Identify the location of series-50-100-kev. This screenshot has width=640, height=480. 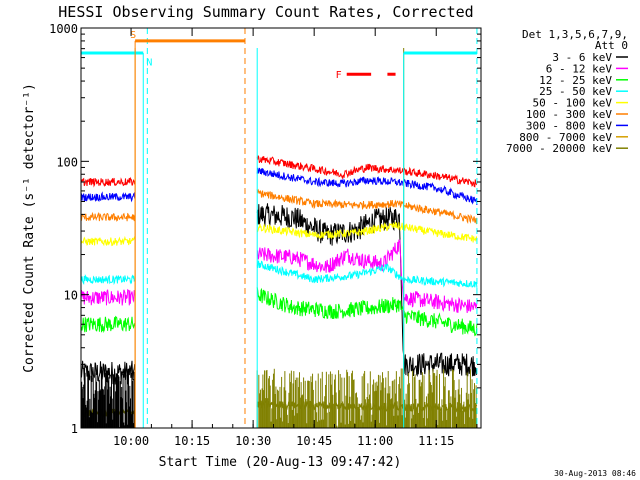
(279, 234).